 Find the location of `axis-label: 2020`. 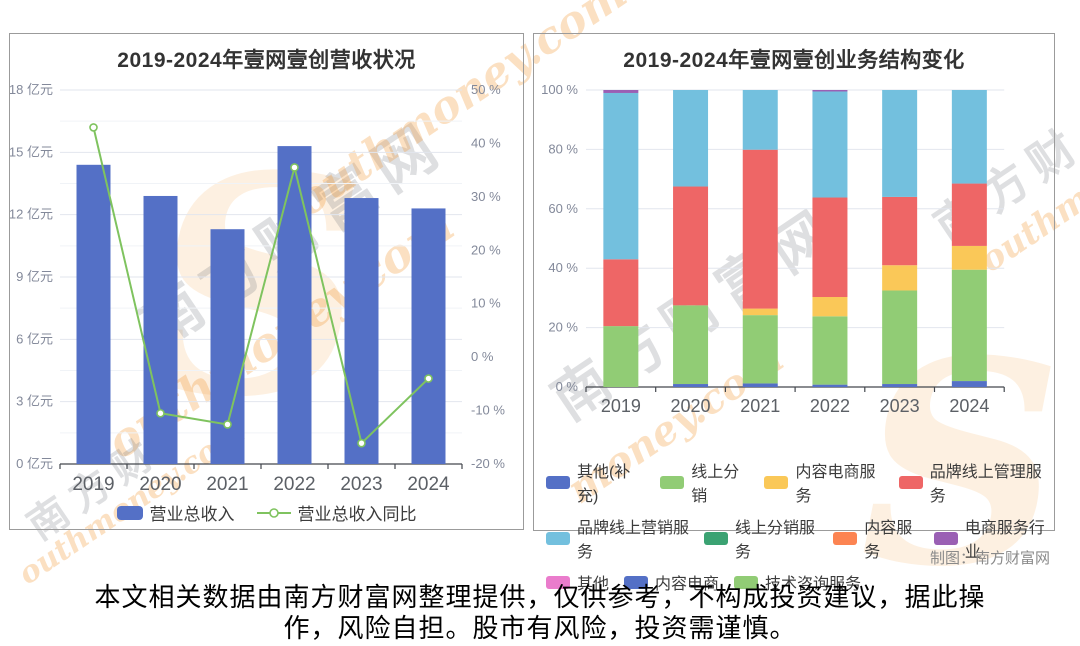

axis-label: 2020 is located at coordinates (691, 406).